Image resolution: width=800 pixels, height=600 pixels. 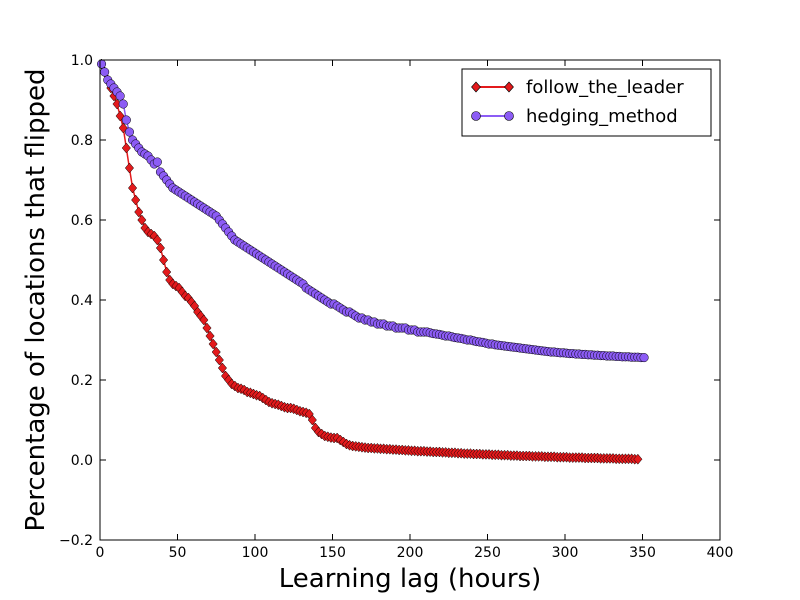 I want to click on x-tick-label: 100, so click(x=255, y=553).